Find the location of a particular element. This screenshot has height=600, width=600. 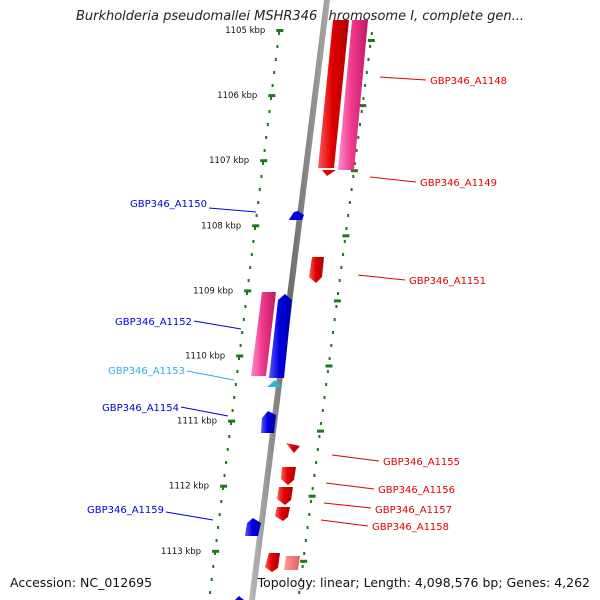

scale-tick-label: 1111 kbp is located at coordinates (197, 422).